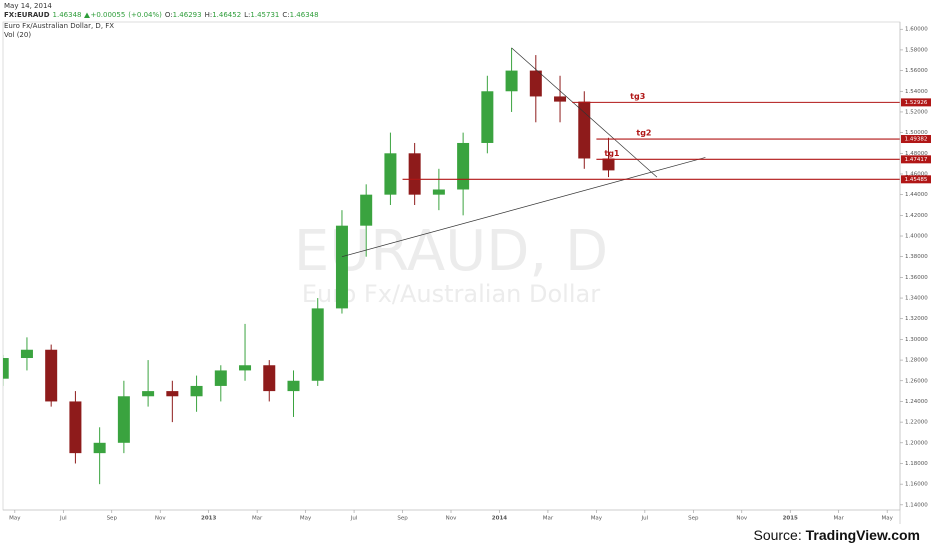 The height and width of the screenshot is (550, 932). Describe the element at coordinates (916, 195) in the screenshot. I see `y-tick-label: 1.44000` at that location.